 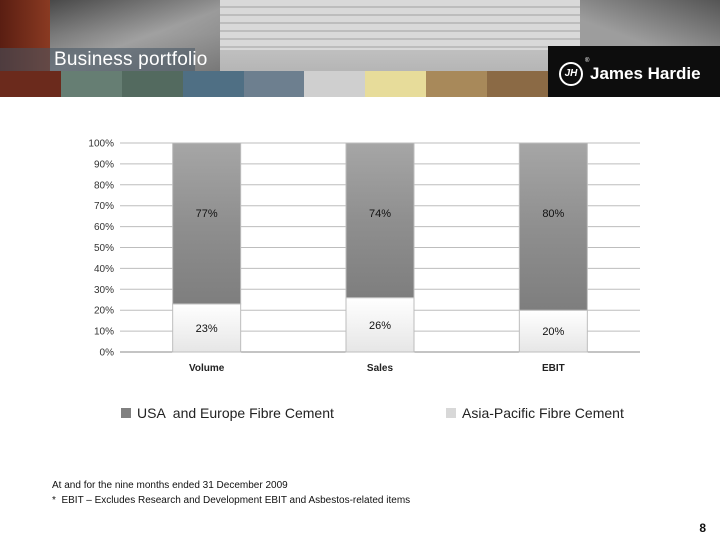 I want to click on header-photo, so click(x=650, y=25).